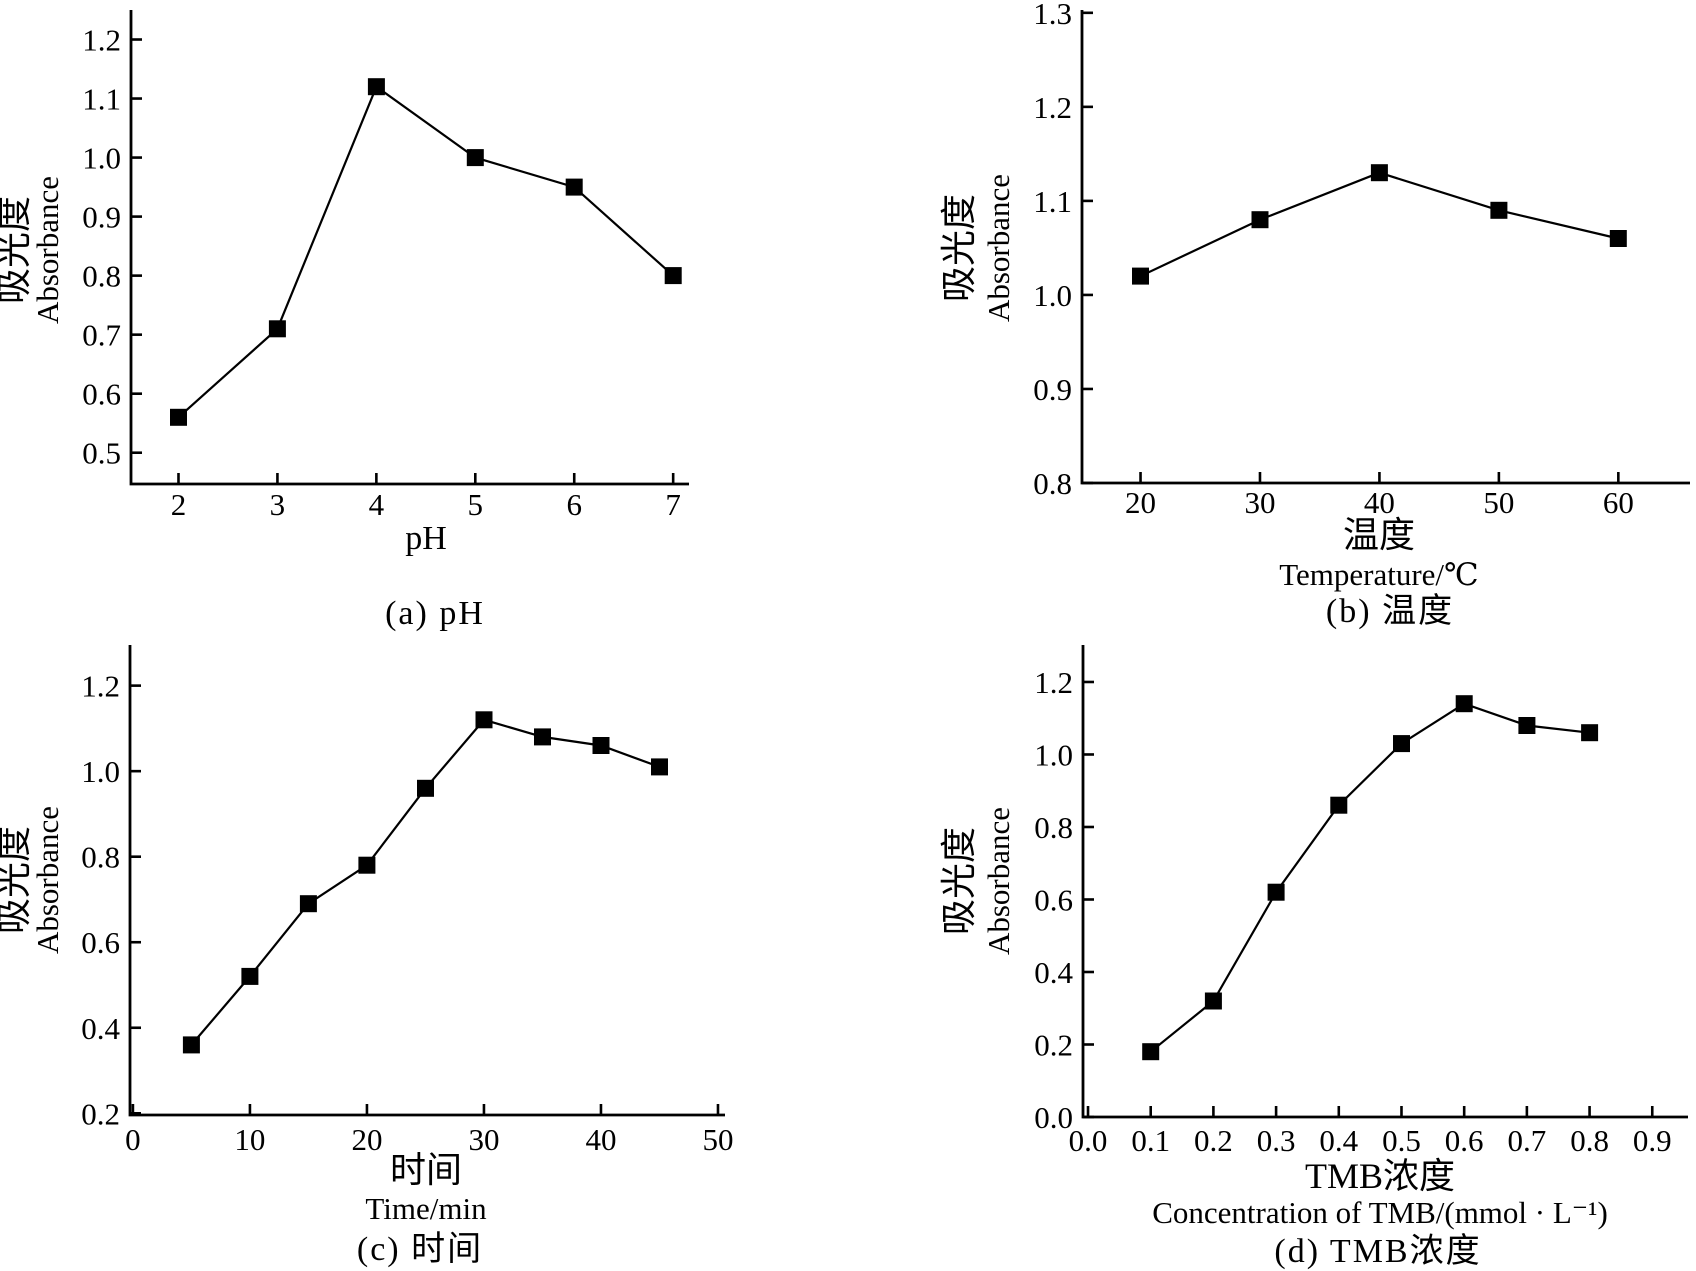 The width and height of the screenshot is (1696, 1271). Describe the element at coordinates (426, 1208) in the screenshot. I see `x-axis-label: Time/min` at that location.